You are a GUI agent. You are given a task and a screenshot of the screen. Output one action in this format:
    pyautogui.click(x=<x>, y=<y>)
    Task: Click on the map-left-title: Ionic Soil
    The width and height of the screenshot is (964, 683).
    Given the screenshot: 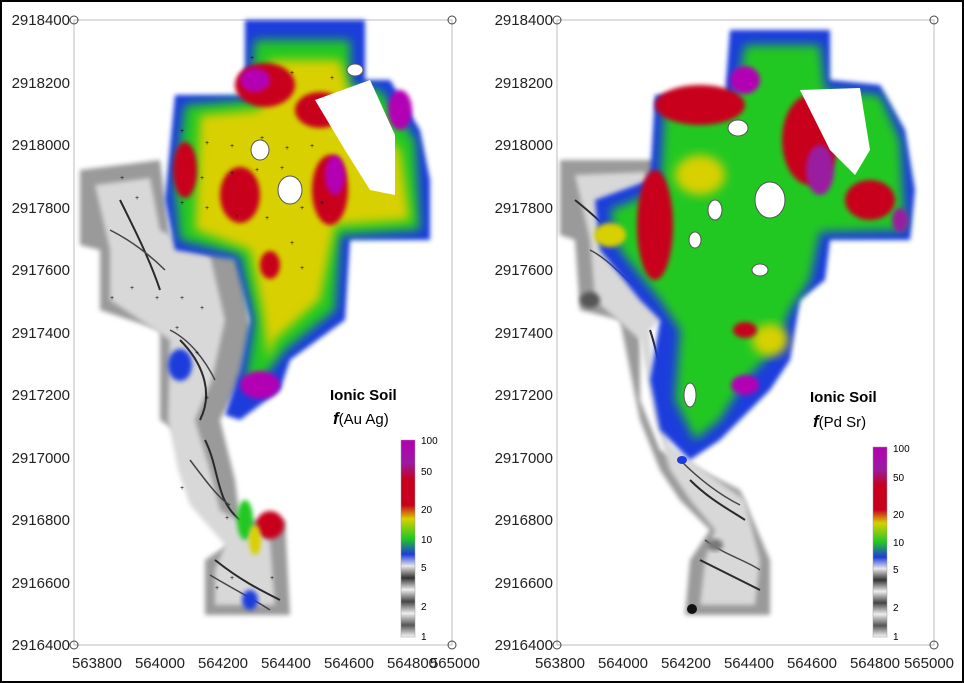 What is the action you would take?
    pyautogui.click(x=363, y=395)
    